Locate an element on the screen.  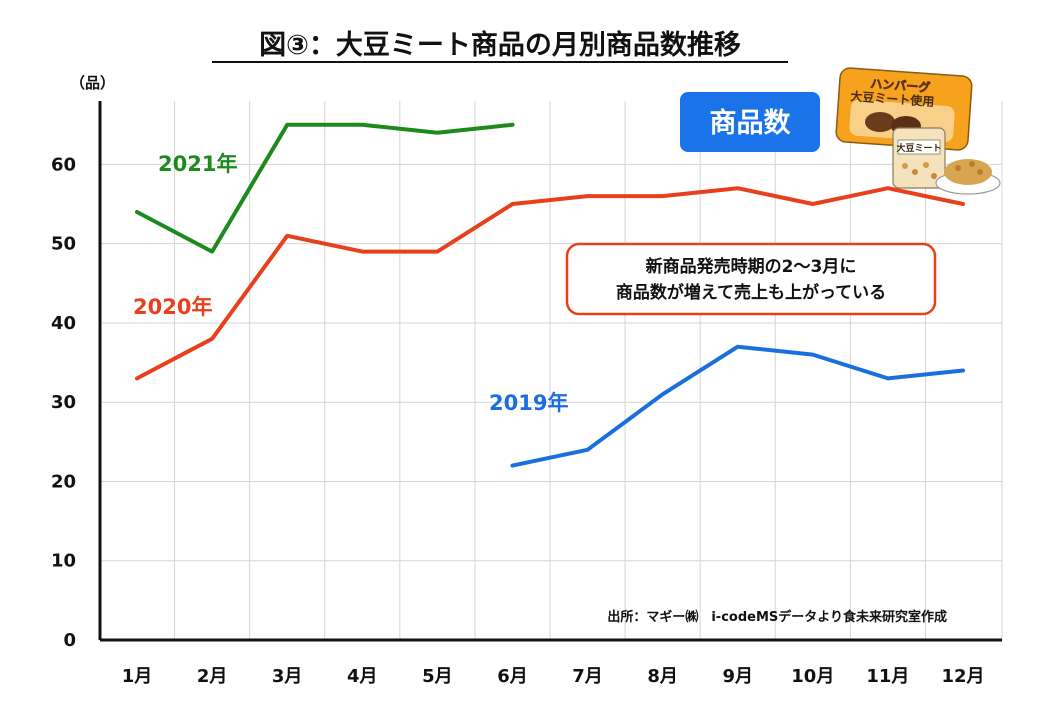
series-label-2020: 2020年 is located at coordinates (172, 307).